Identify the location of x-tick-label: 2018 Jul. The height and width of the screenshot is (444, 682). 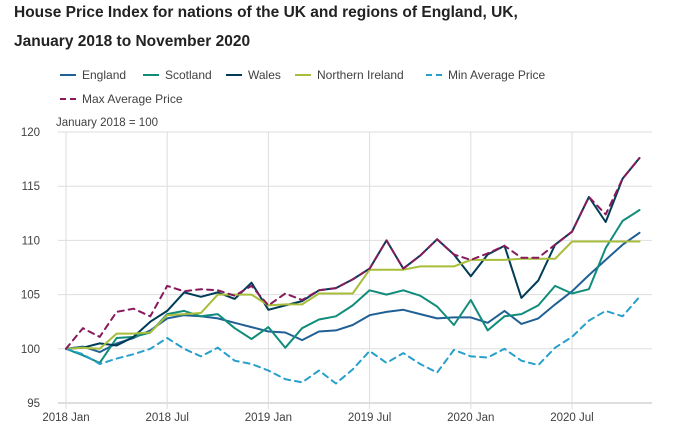
(166, 418).